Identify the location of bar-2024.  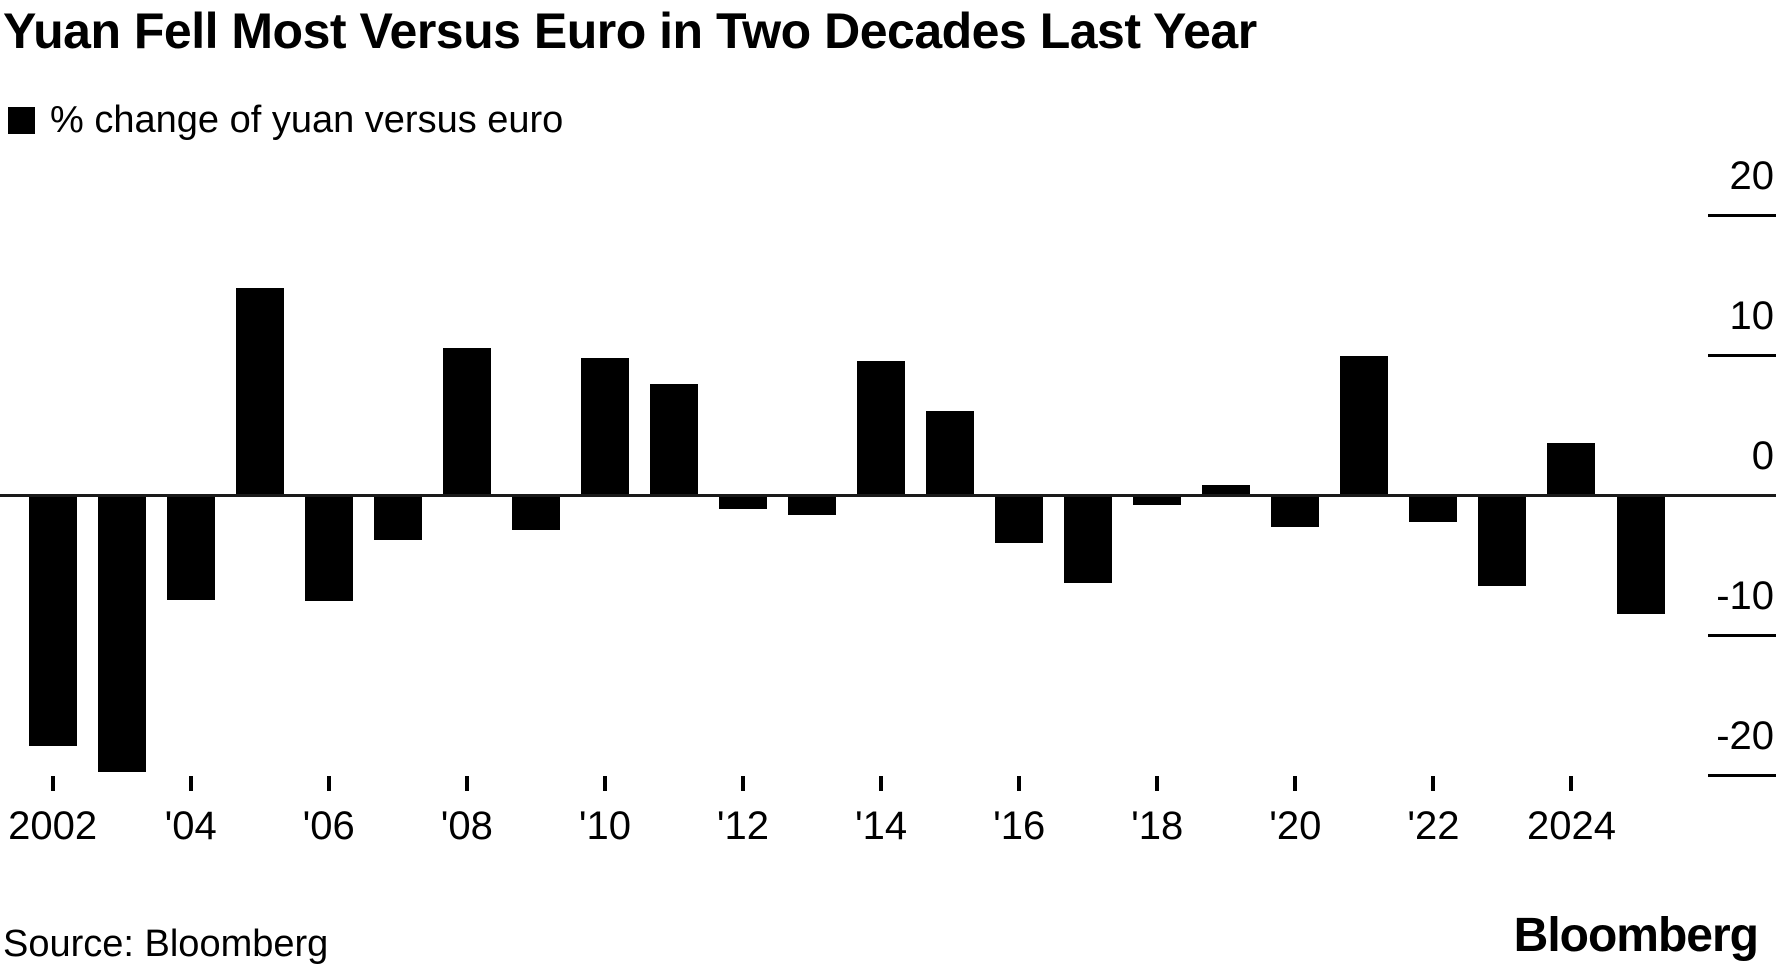
(1571, 469).